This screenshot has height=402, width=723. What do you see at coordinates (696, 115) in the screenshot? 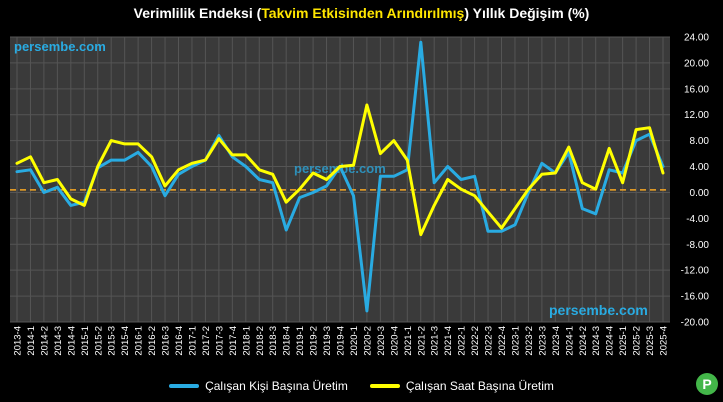
I see `y-tick-label: 12.00` at bounding box center [696, 115].